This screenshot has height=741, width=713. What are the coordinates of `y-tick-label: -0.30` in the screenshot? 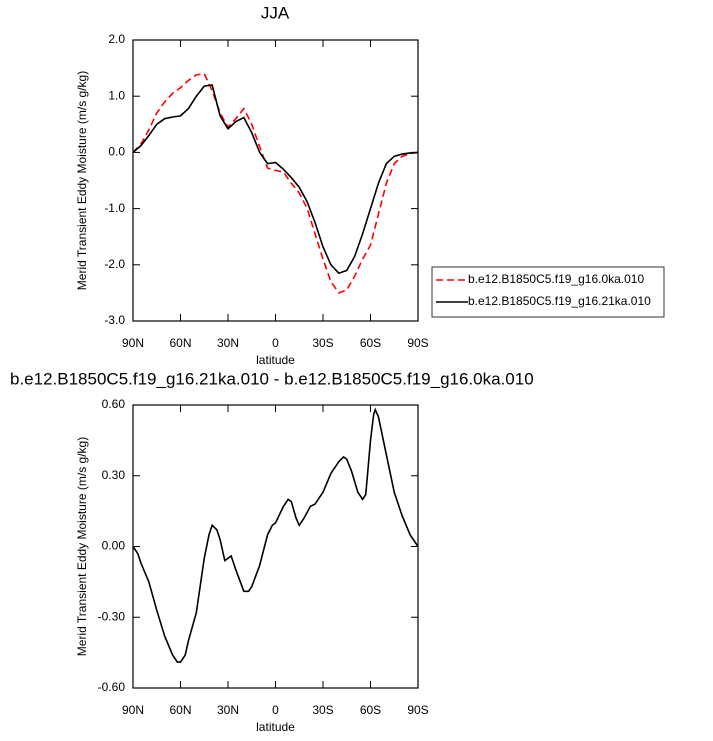 It's located at (112, 616).